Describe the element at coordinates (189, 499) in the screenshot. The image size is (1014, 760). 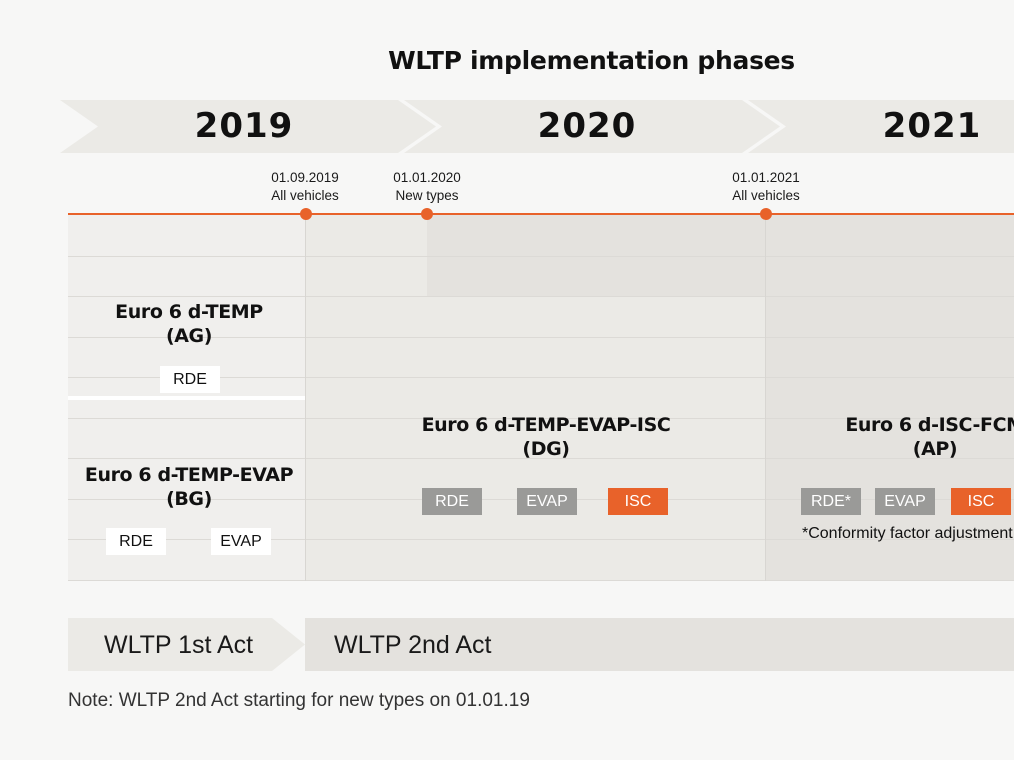
I see `block-bg-code: (BG)` at that location.